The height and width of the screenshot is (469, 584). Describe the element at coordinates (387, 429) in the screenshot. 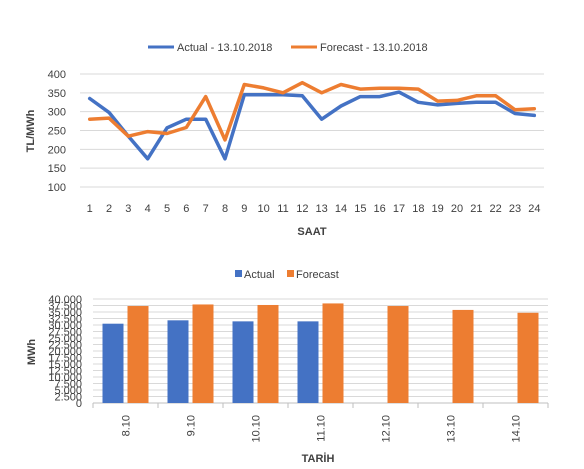

I see `bar-x-tick-label: 12.10` at that location.